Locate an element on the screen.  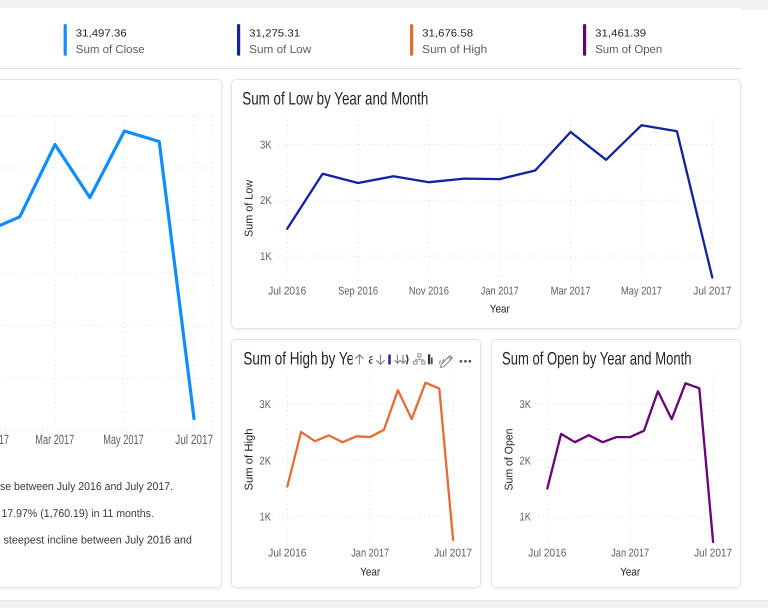
svg-text: Sum of Low by Year and Month is located at coordinates (335, 98).